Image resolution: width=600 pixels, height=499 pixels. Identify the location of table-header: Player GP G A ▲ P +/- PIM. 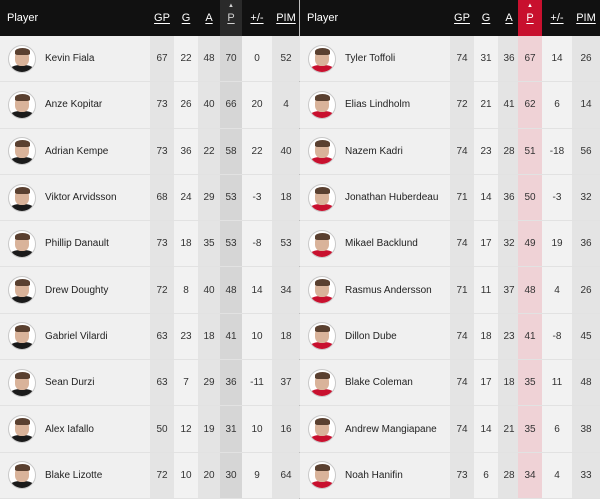
(149, 18).